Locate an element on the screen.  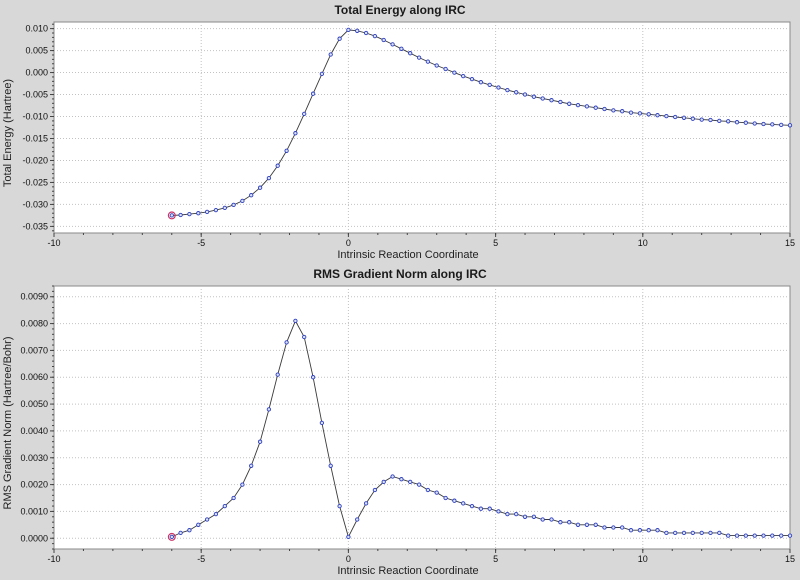
svg-text: 0.0070 is located at coordinates (34, 350).